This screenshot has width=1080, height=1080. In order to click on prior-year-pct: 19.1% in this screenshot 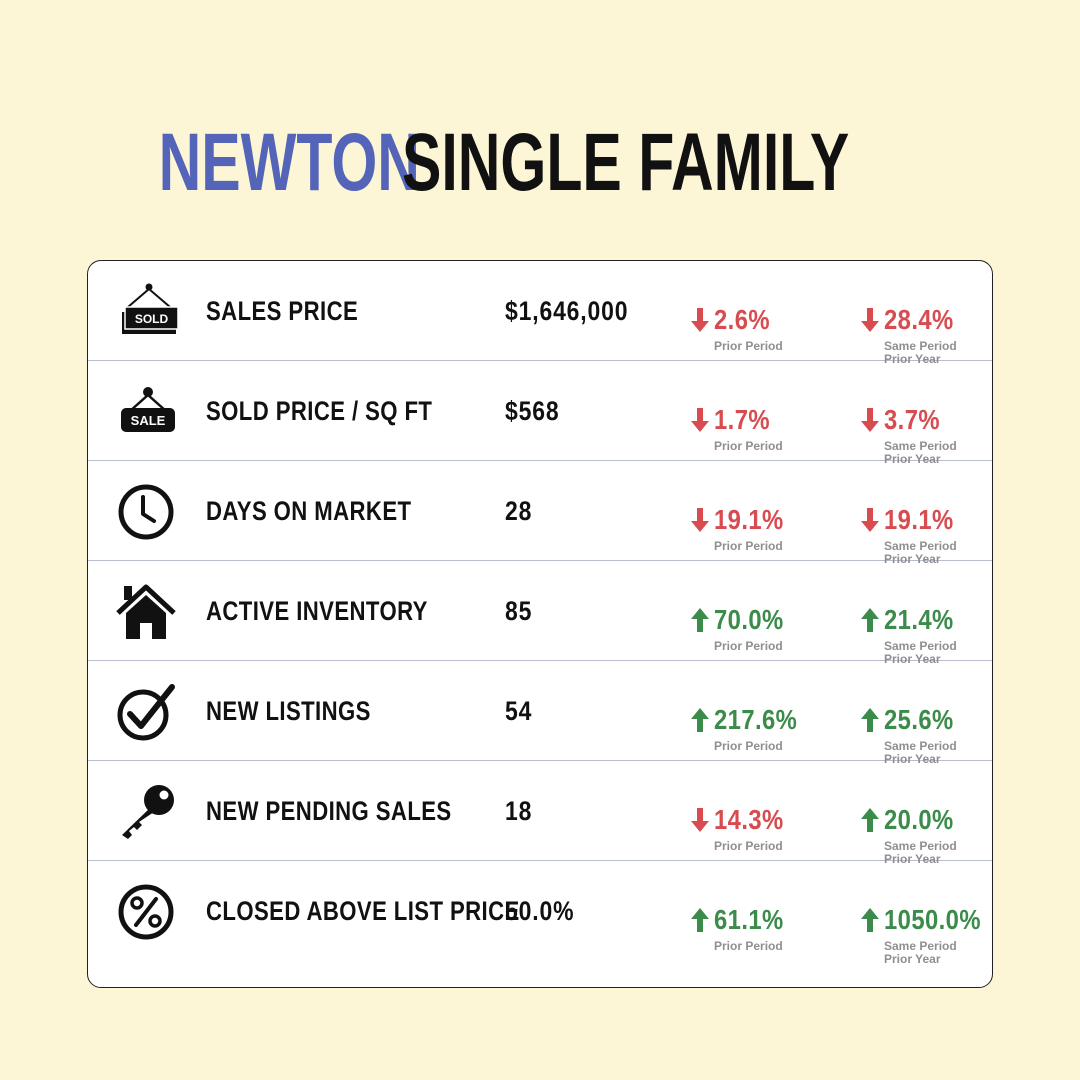, I will do `click(919, 519)`.